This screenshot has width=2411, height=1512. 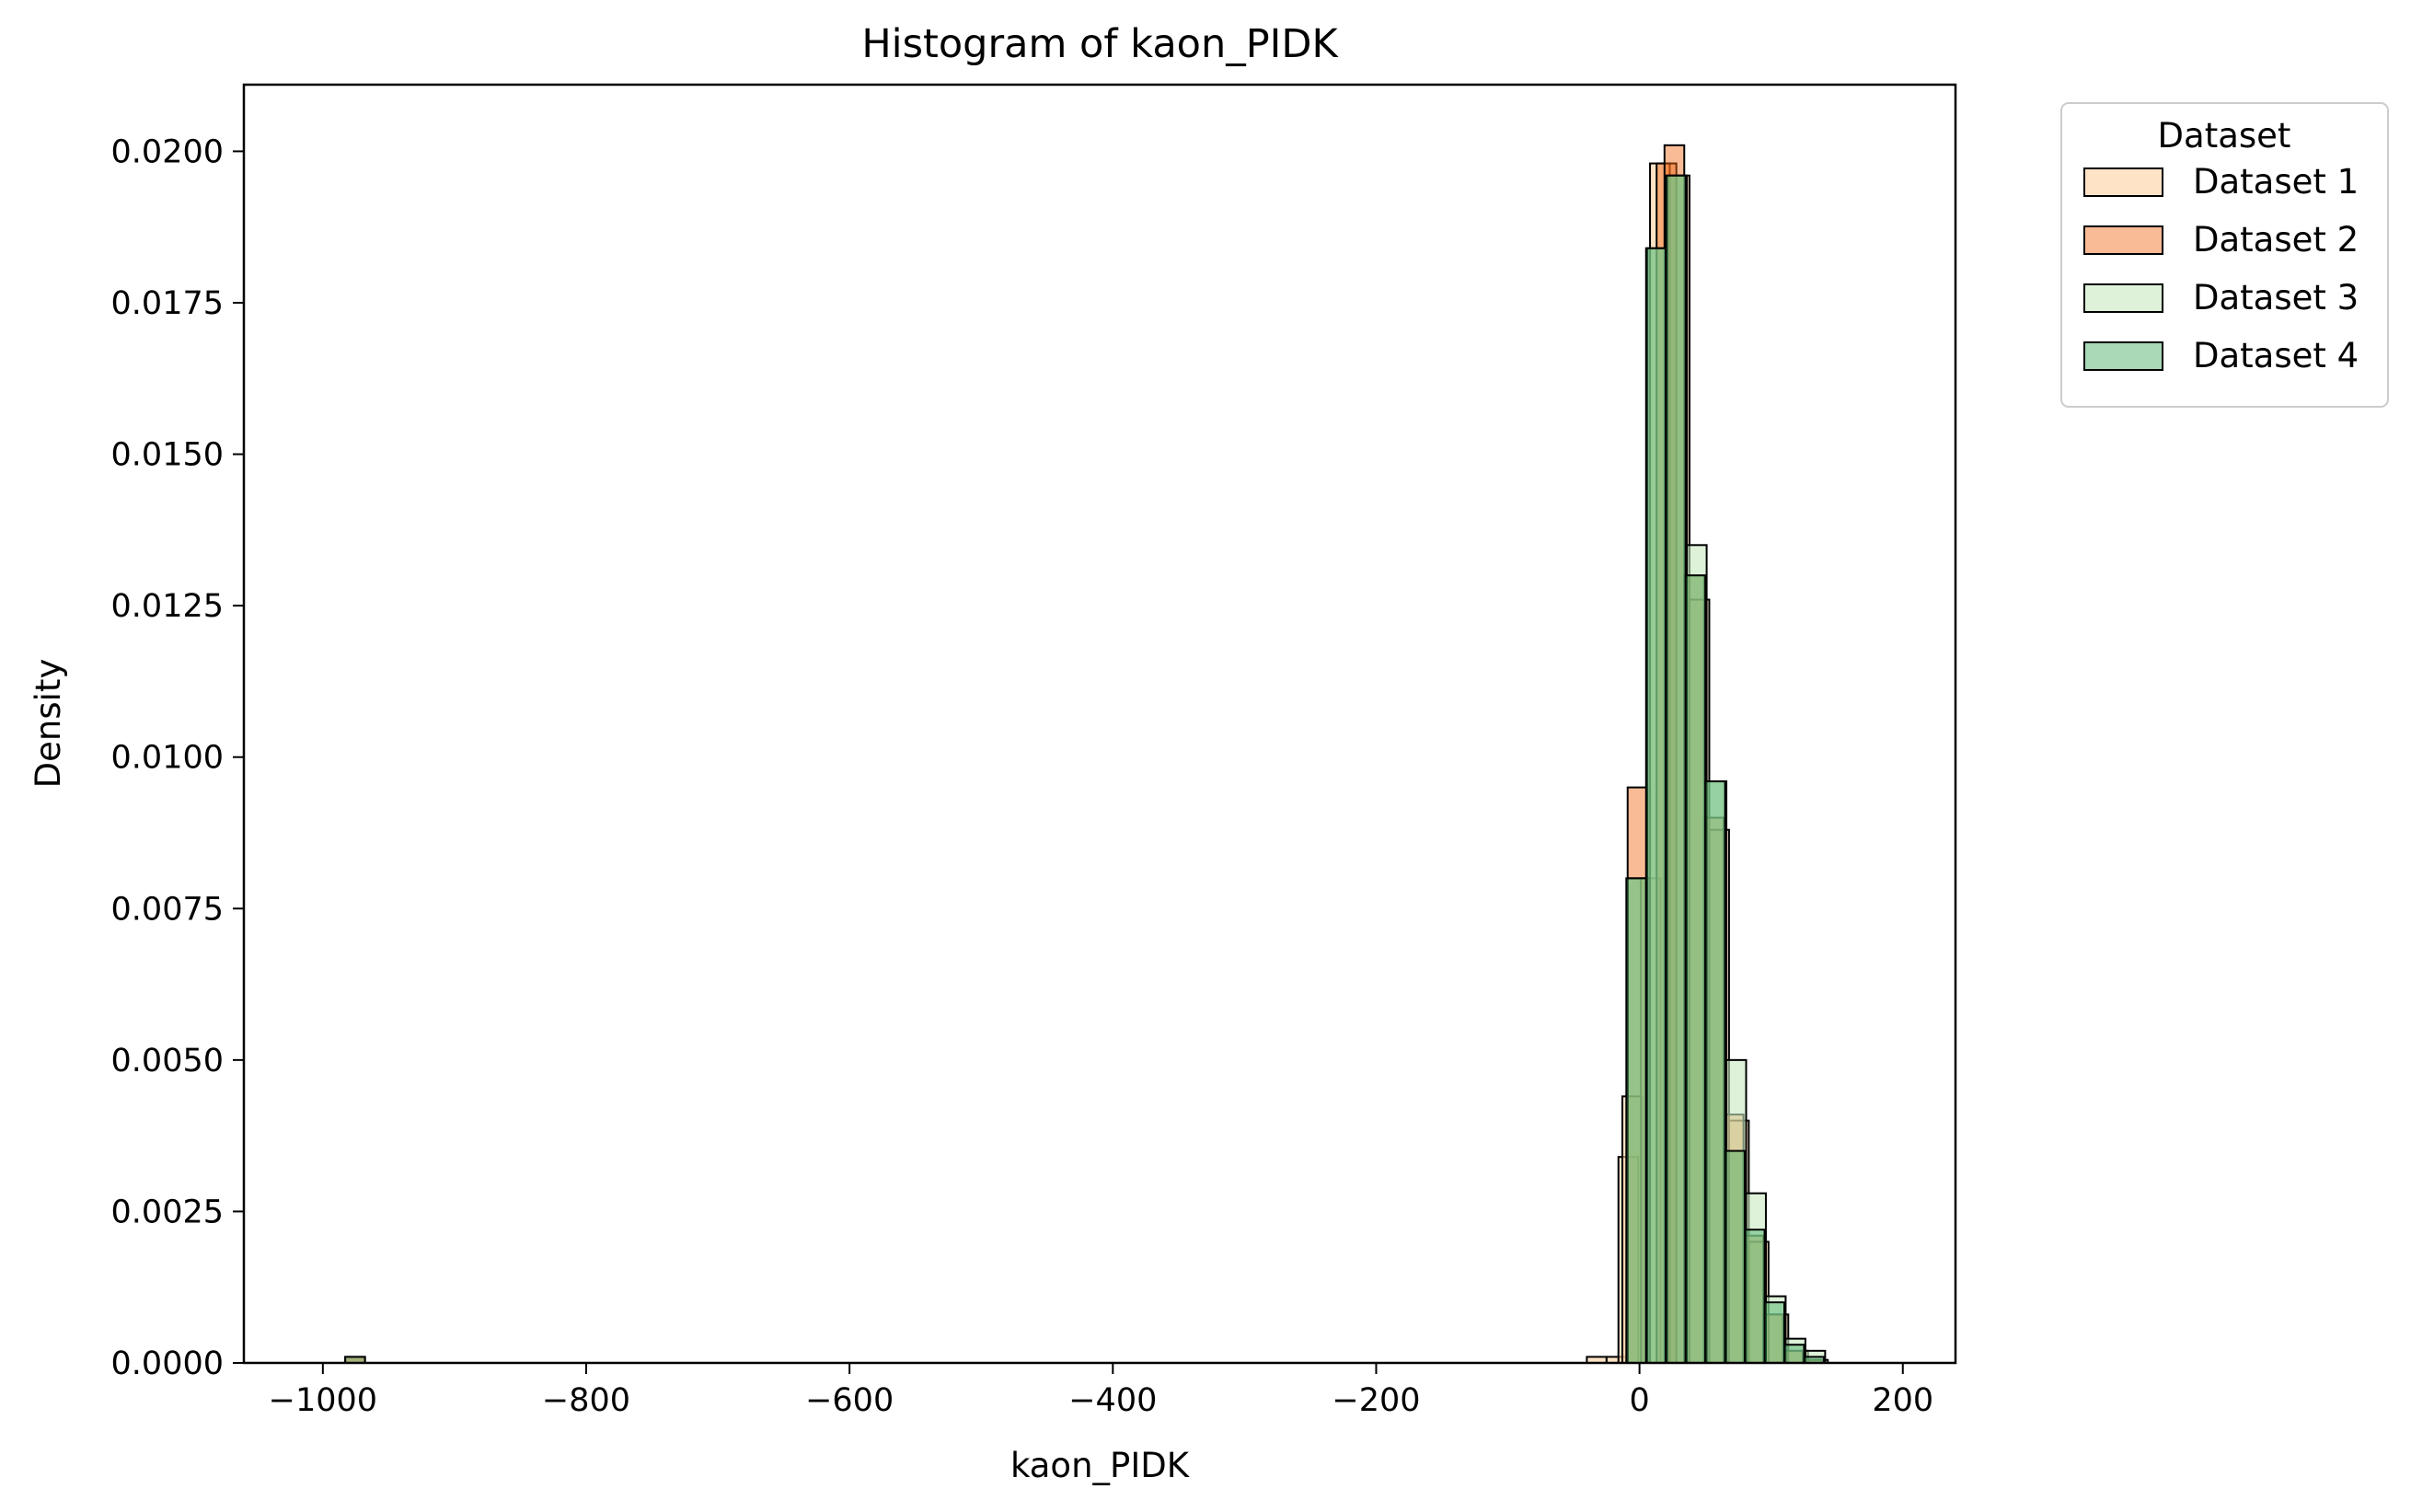 What do you see at coordinates (1376, 1400) in the screenshot?
I see `x-tick-label: −200` at bounding box center [1376, 1400].